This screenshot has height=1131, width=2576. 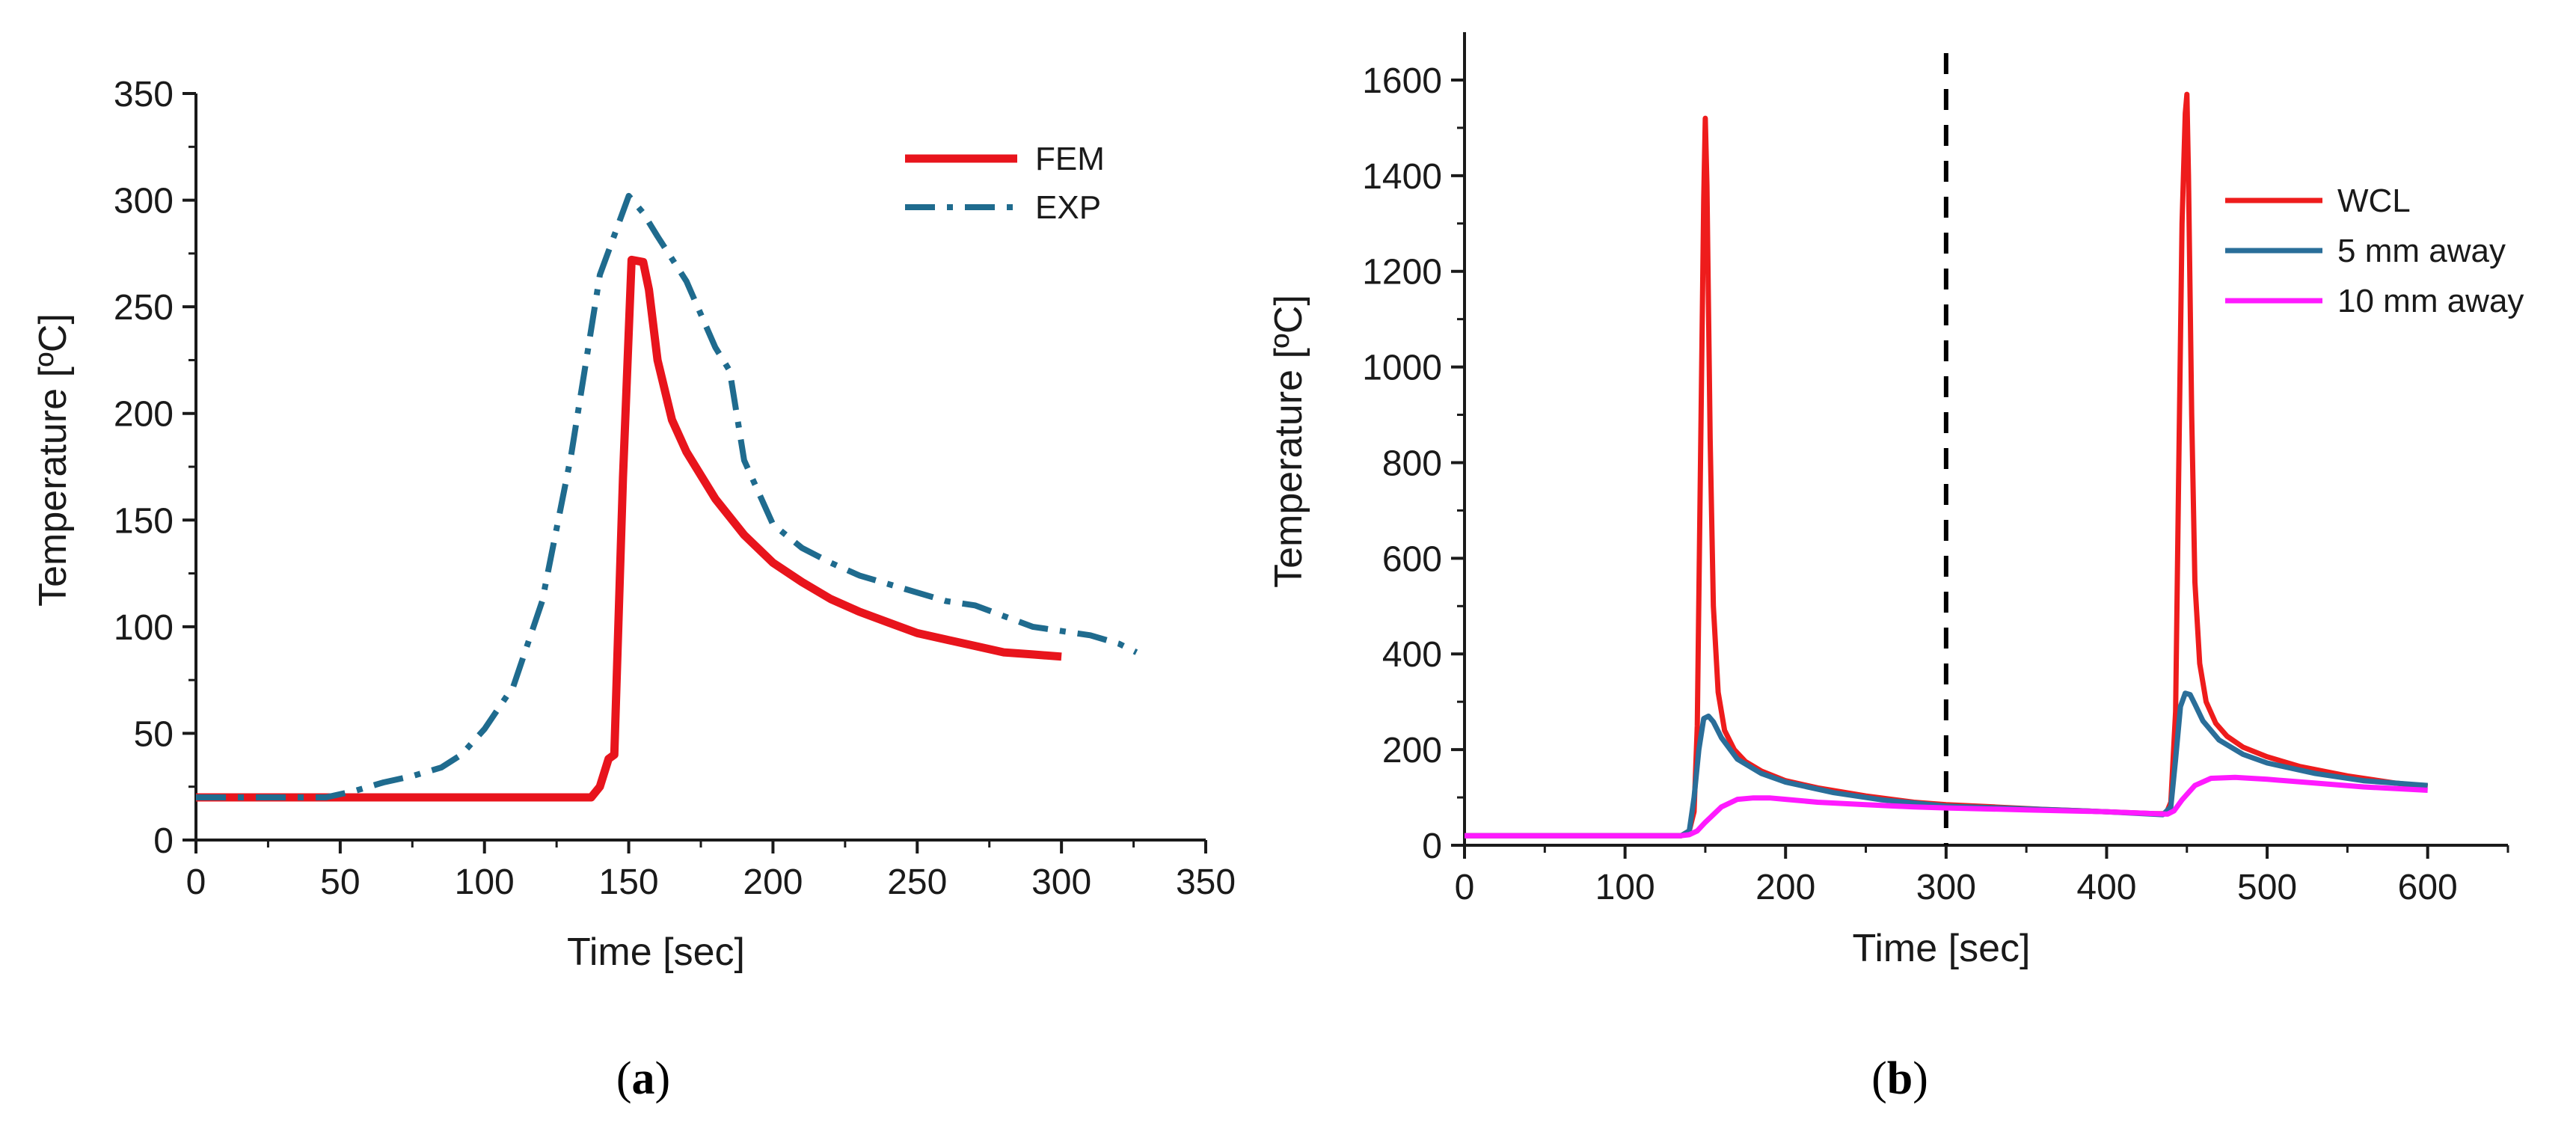 What do you see at coordinates (1070, 159) in the screenshot?
I see `legend-label: FEM` at bounding box center [1070, 159].